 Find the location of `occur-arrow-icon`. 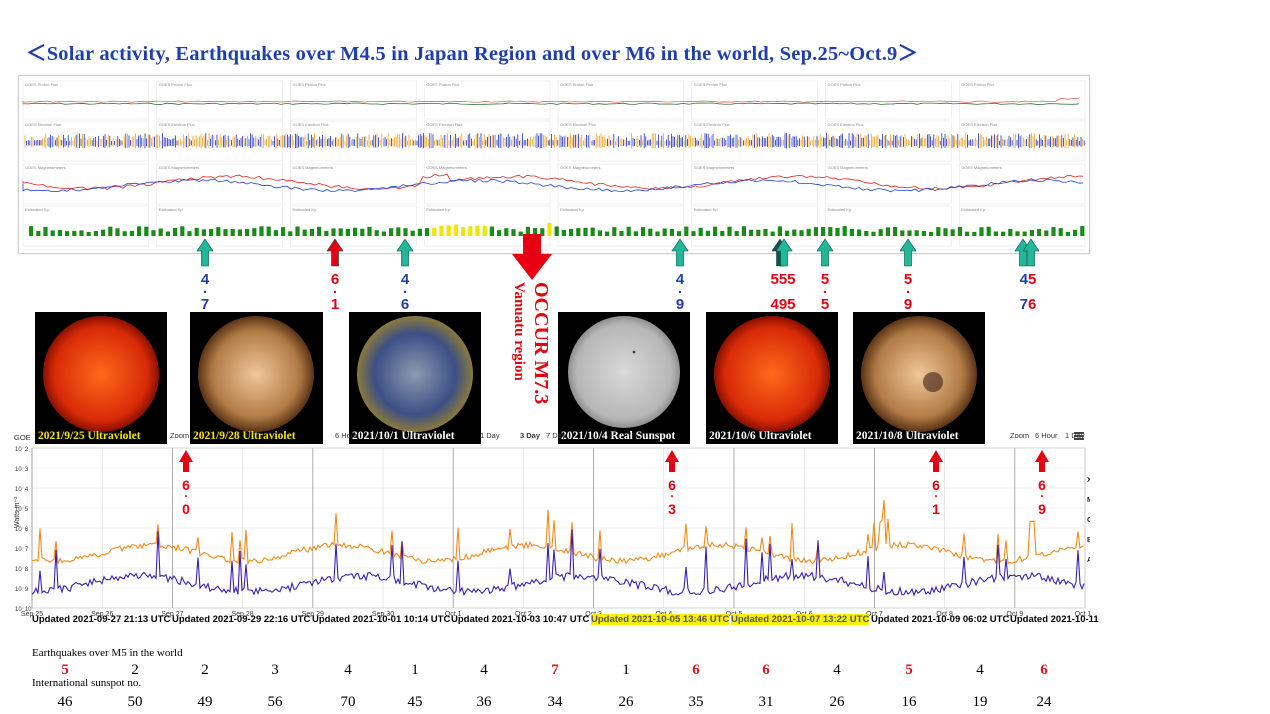

occur-arrow-icon is located at coordinates (532, 257).